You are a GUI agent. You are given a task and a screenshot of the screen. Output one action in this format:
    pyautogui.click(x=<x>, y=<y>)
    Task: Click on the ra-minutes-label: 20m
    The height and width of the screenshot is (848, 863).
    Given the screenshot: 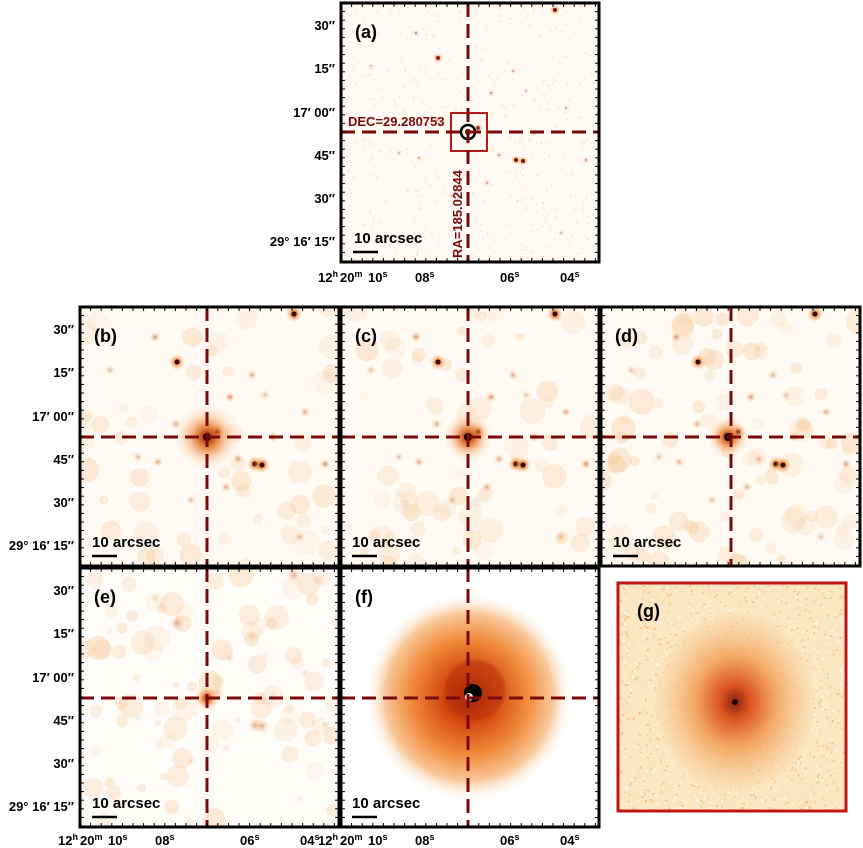 What is the action you would take?
    pyautogui.click(x=91, y=840)
    